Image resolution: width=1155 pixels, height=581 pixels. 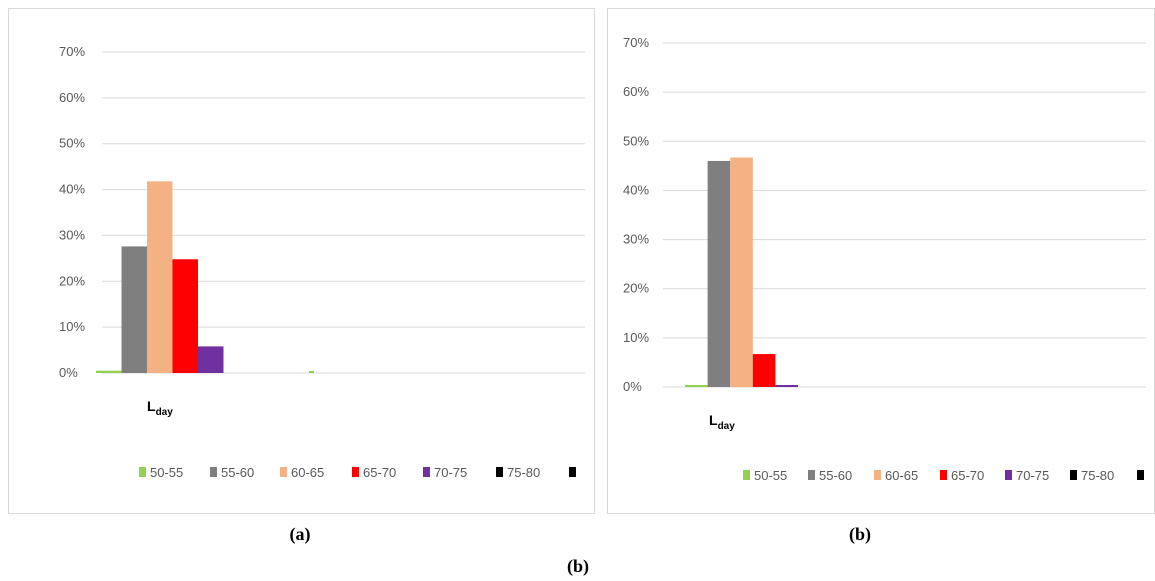 What do you see at coordinates (578, 566) in the screenshot?
I see `figure-caption: (b)` at bounding box center [578, 566].